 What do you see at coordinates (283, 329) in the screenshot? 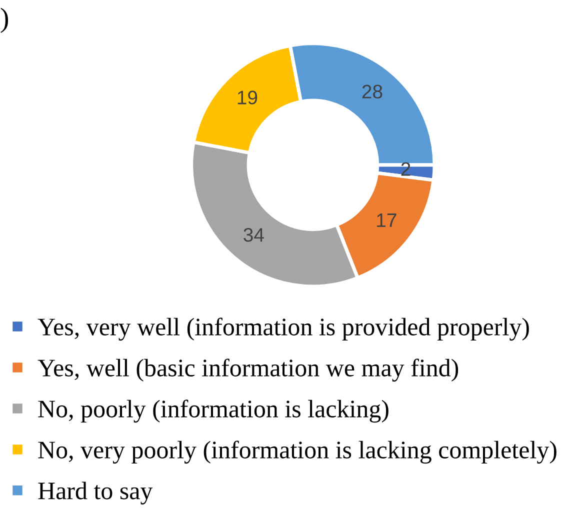
I see `legend-label: Yes, very well (information is provided properly)` at bounding box center [283, 329].